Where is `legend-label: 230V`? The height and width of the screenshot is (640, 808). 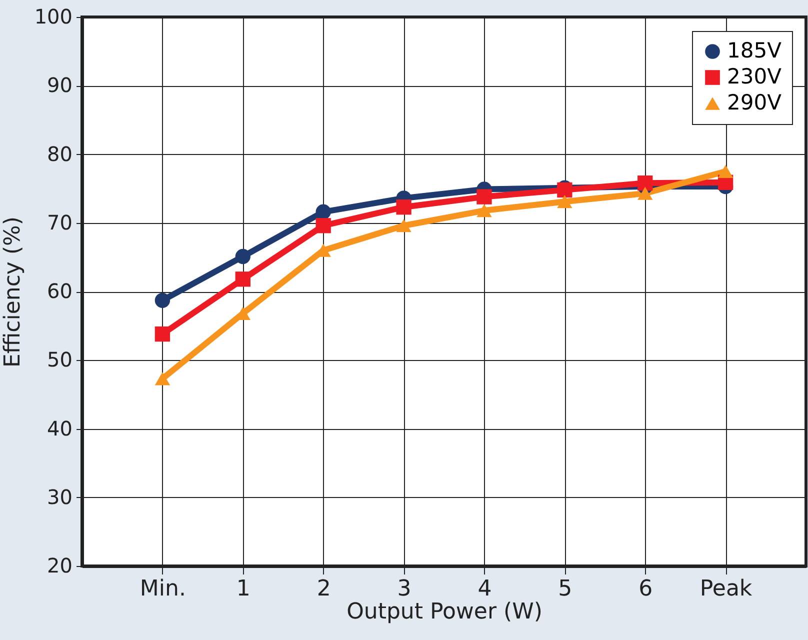 legend-label: 230V is located at coordinates (754, 76).